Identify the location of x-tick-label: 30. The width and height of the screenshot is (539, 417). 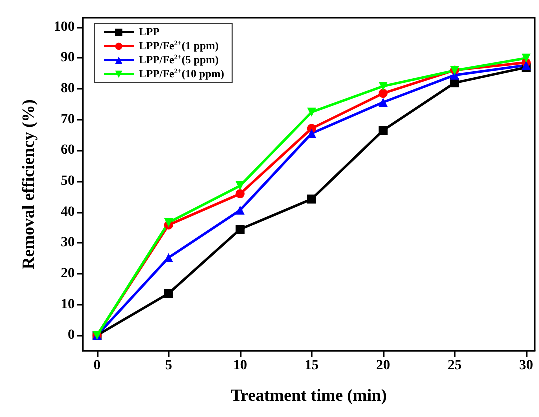
(526, 366).